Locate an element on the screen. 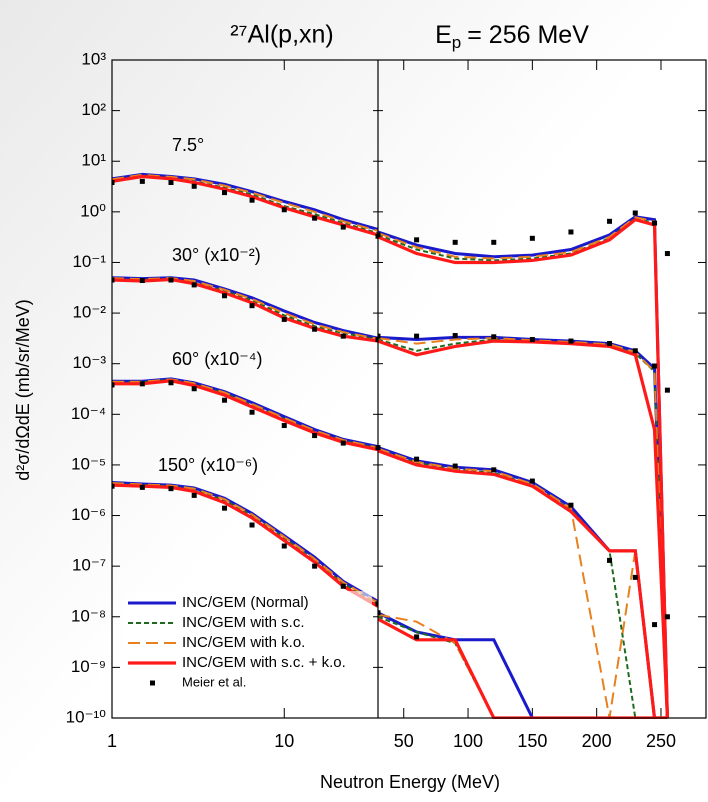  y-tick-label: 10⁻⁶ is located at coordinates (88, 514).